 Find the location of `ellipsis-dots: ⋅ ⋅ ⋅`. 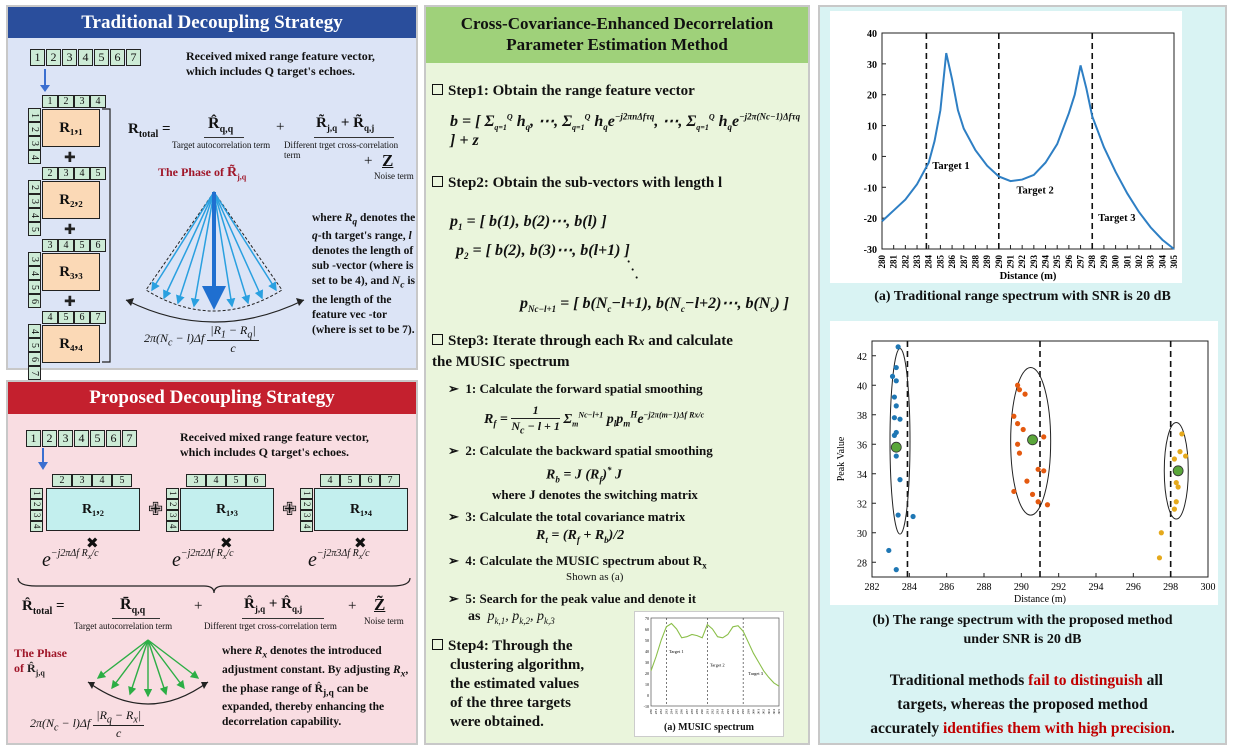

ellipsis-dots: ⋅ ⋅ ⋅ is located at coordinates (633, 270).